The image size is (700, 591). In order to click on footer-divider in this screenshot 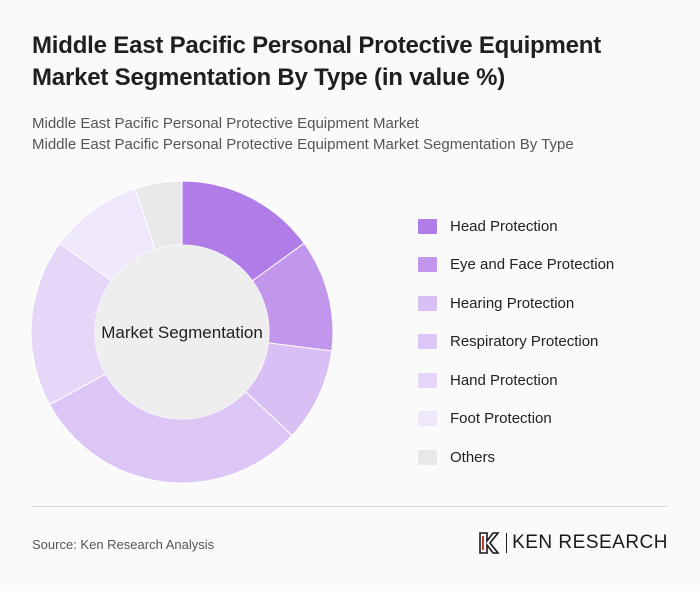, I will do `click(350, 506)`.